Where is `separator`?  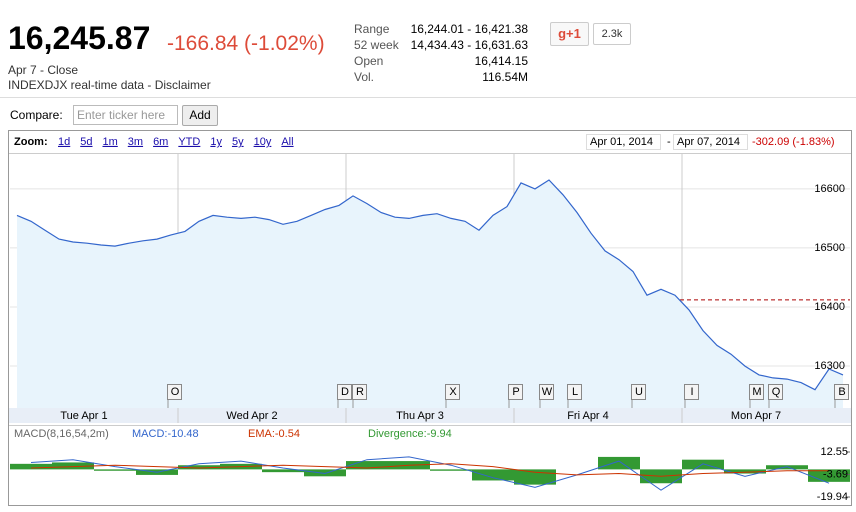 separator is located at coordinates (428, 97).